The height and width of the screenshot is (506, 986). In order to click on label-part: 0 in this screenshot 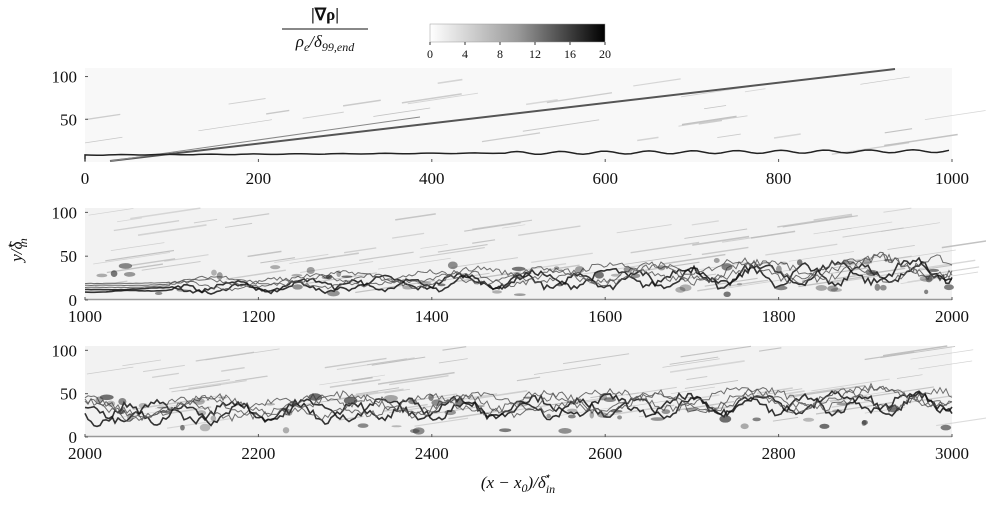, I will do `click(525, 488)`.